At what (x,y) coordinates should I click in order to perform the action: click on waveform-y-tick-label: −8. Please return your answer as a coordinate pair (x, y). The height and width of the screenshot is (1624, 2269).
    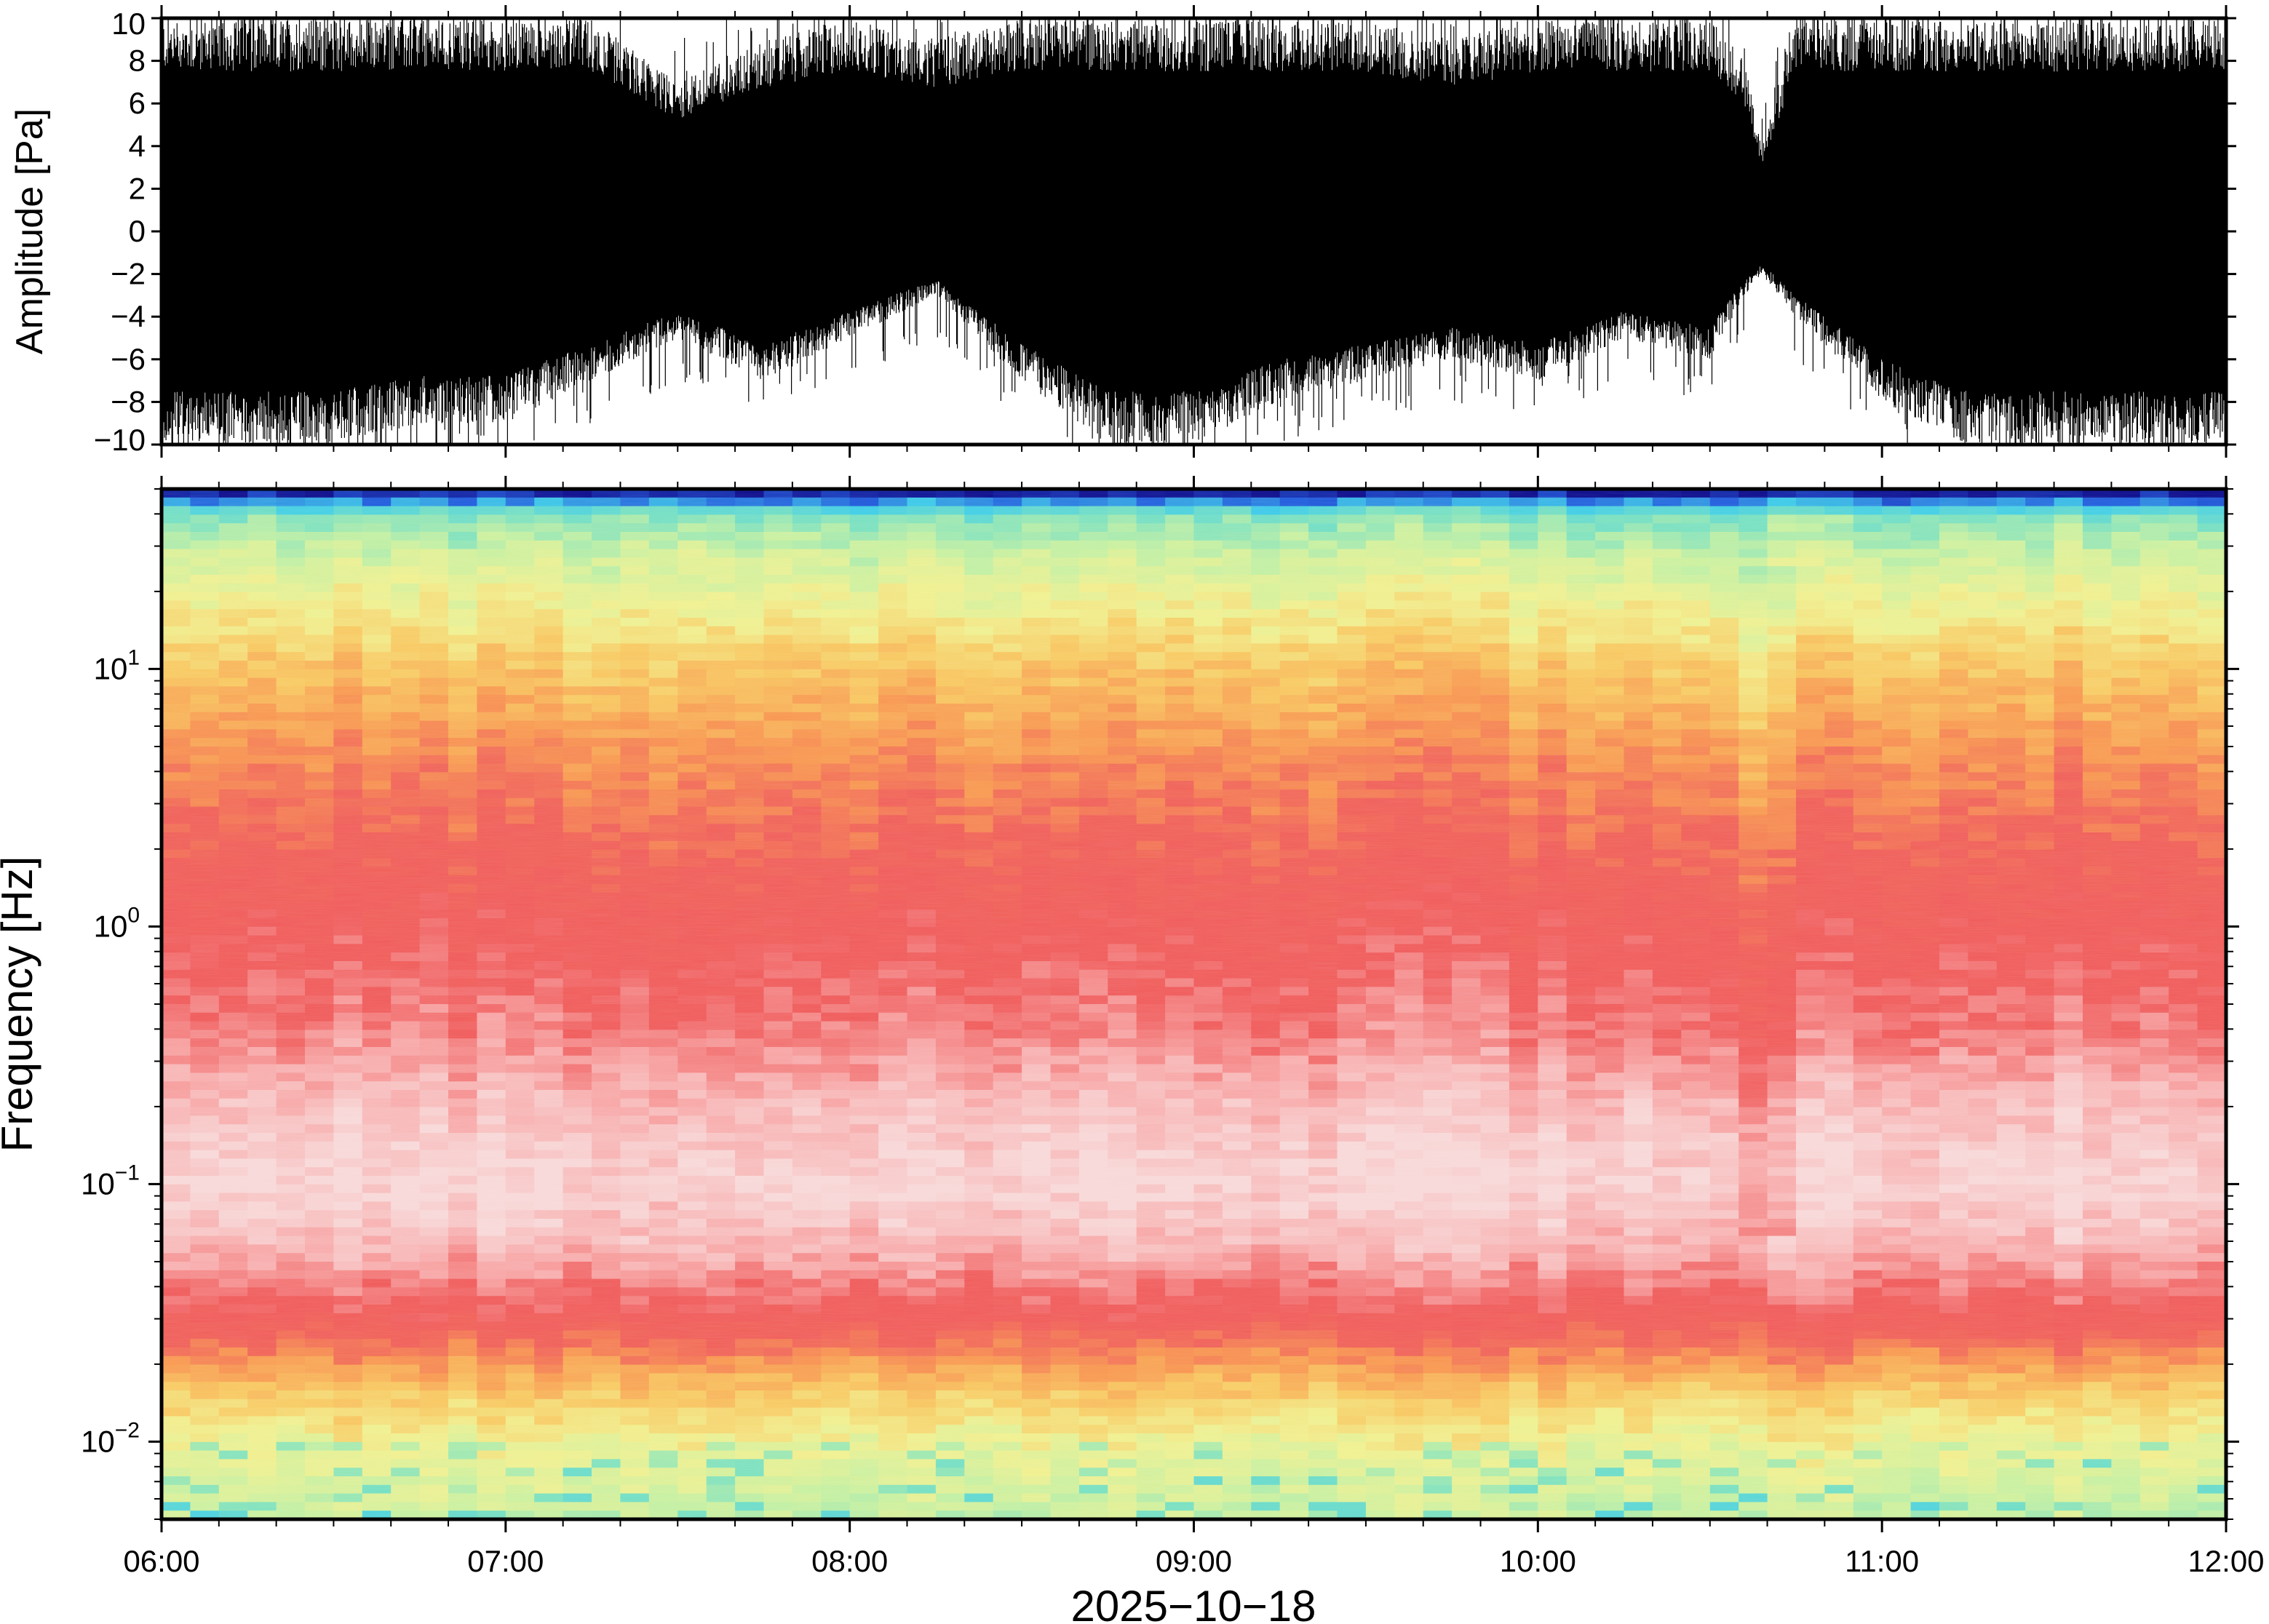
    Looking at the image, I should click on (128, 401).